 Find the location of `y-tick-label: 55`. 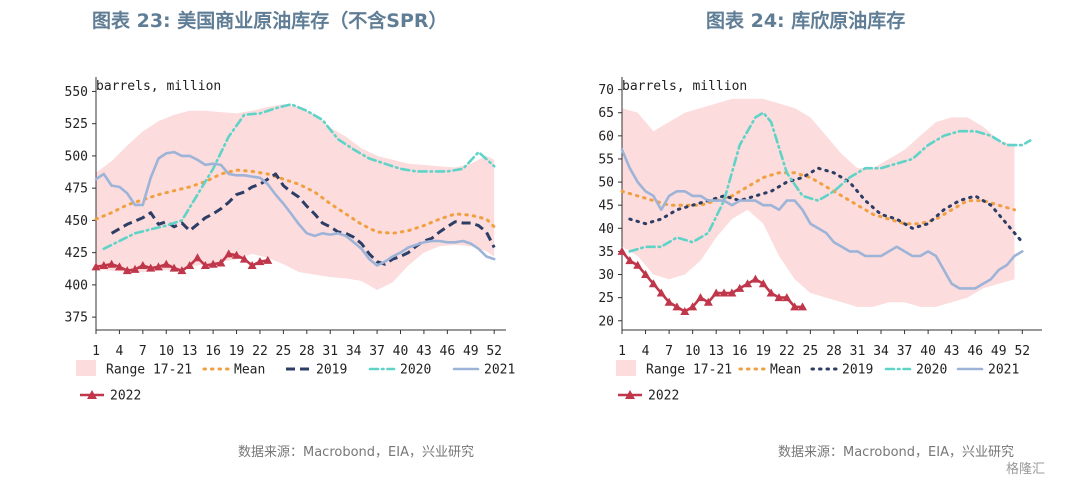

y-tick-label: 55 is located at coordinates (606, 159).